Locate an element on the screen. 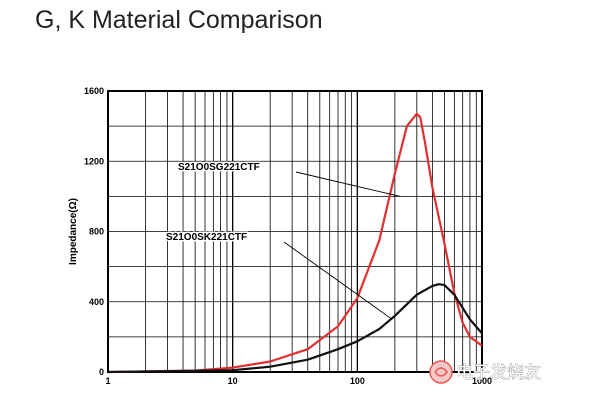  annotation-label: S21O0SG221CTF is located at coordinates (219, 167).